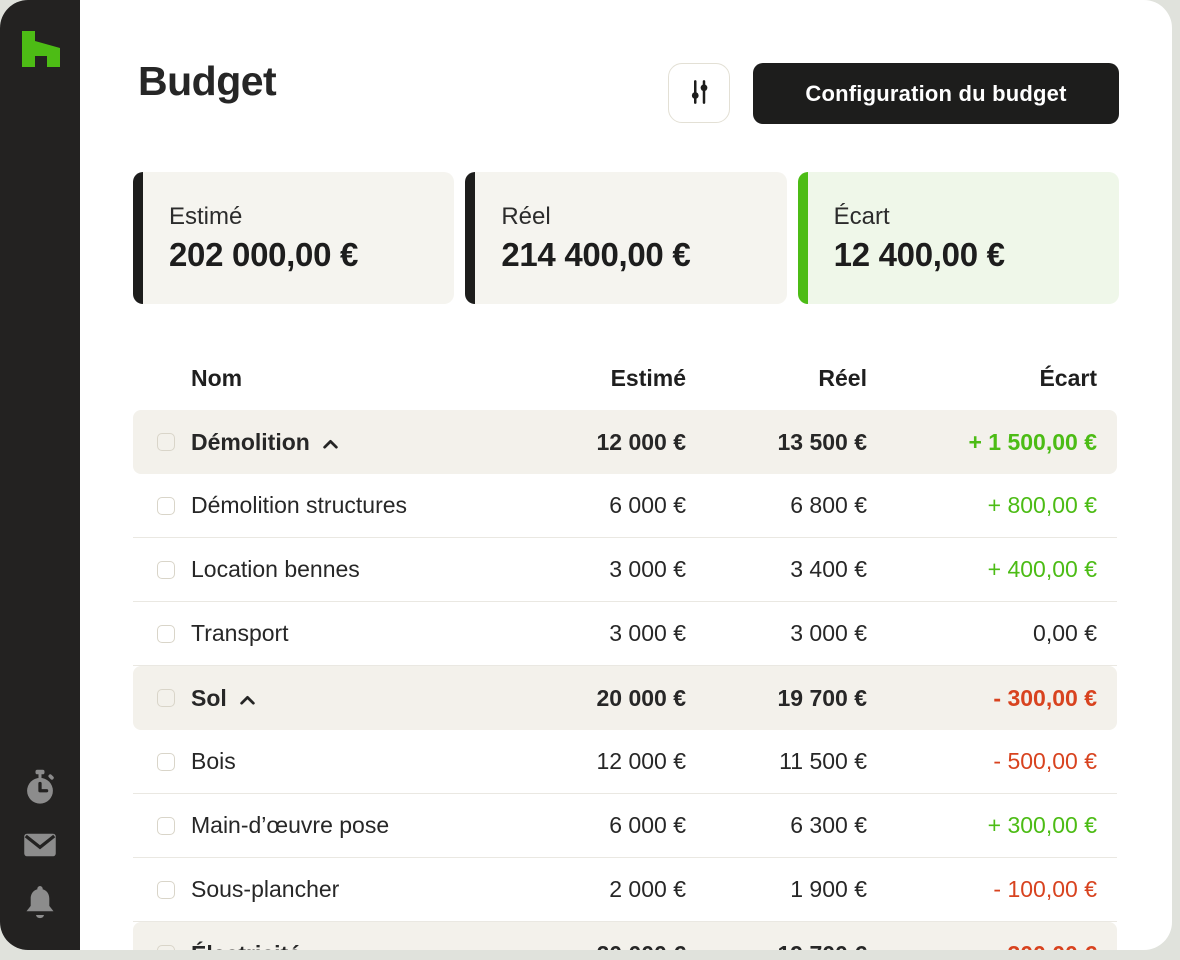  Describe the element at coordinates (842, 377) in the screenshot. I see `column-header-actual: Réel` at that location.